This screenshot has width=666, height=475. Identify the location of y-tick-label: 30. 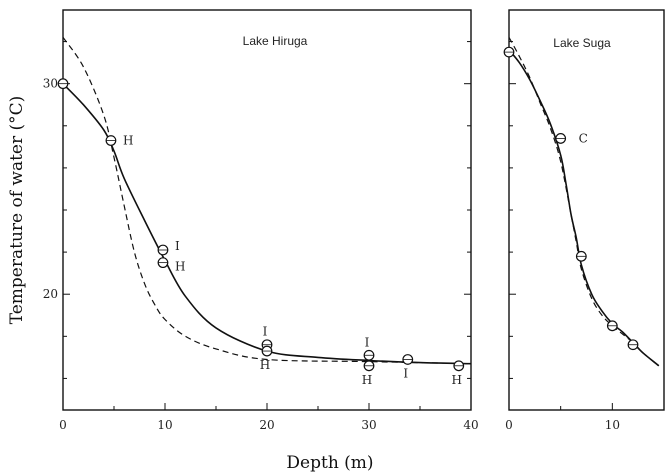
(50, 84).